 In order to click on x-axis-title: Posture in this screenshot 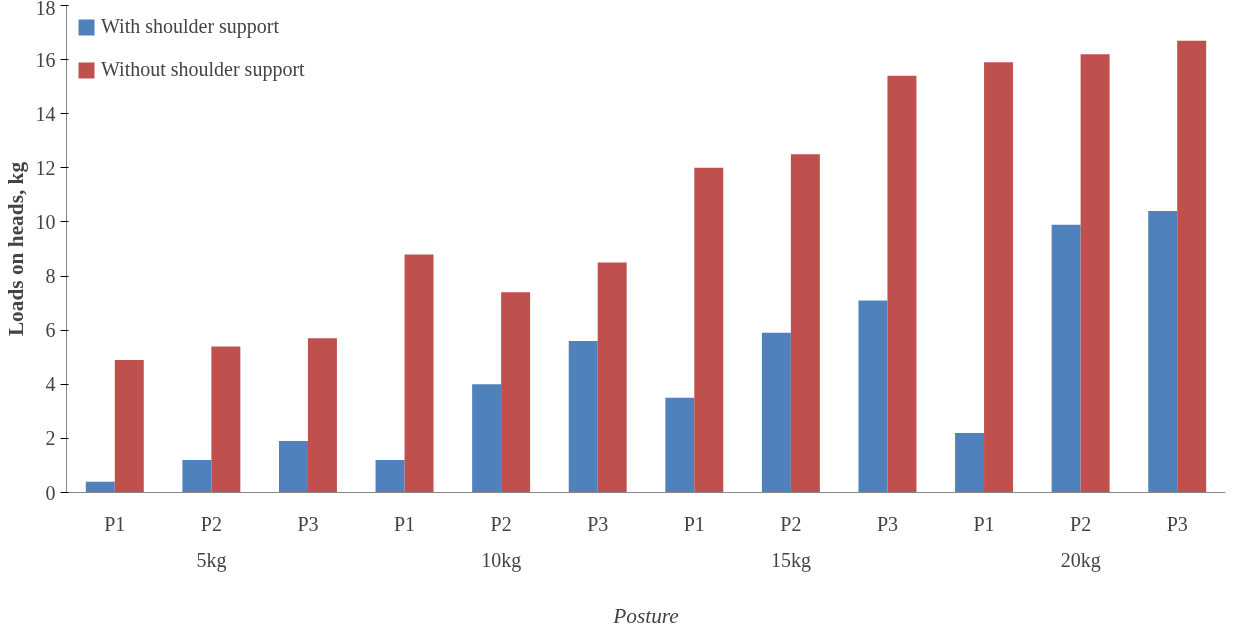, I will do `click(645, 615)`.